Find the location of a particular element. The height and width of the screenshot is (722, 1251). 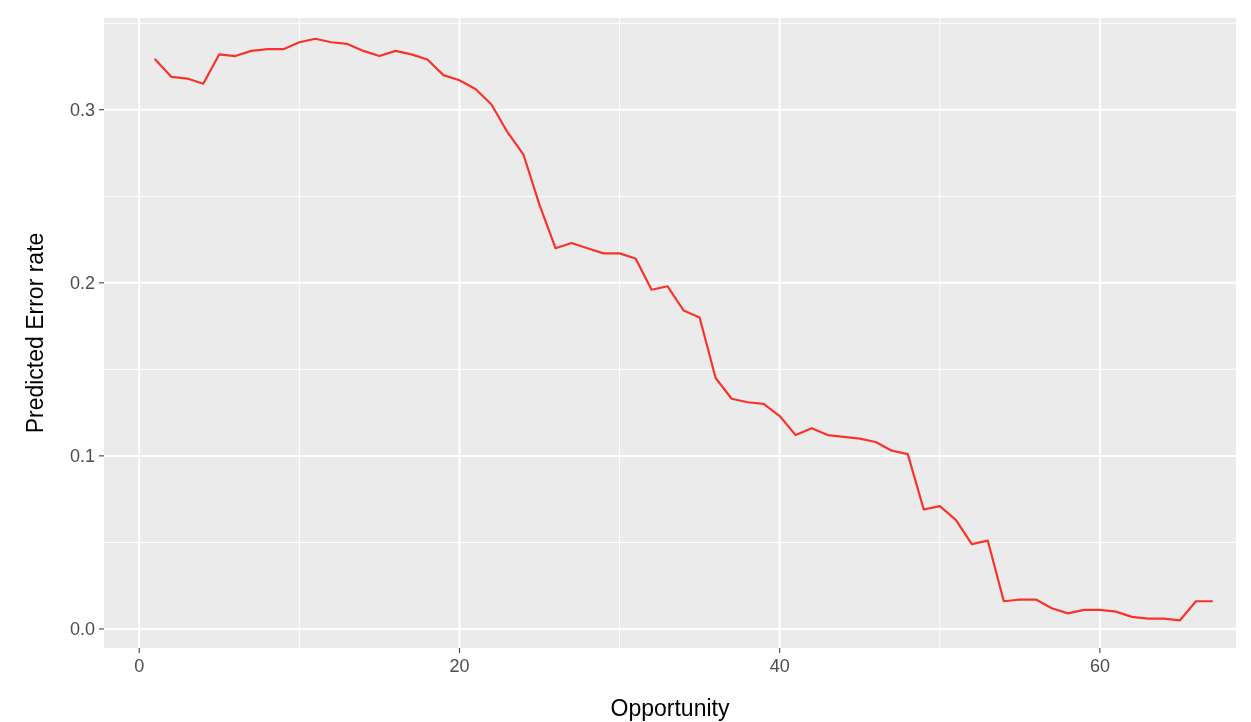

x-tick-label: 0 is located at coordinates (139, 666).